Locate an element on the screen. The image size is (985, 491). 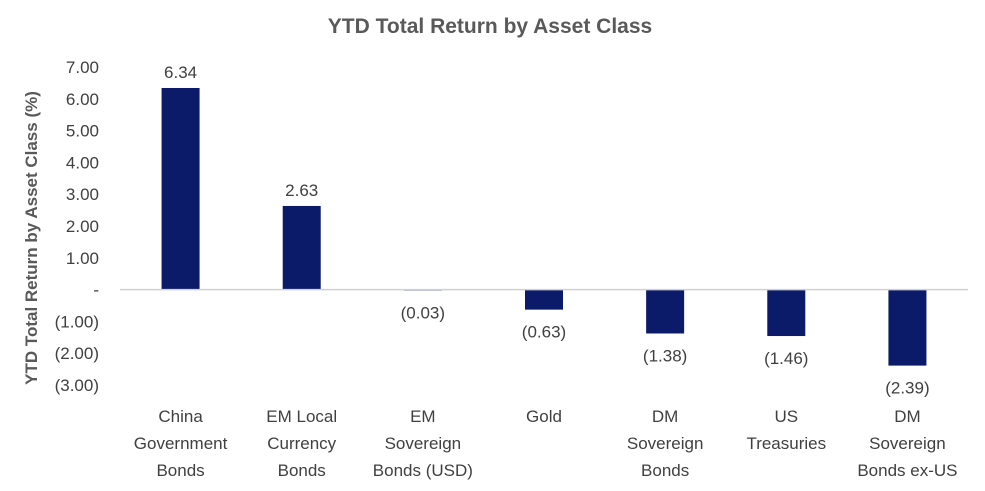
data-label: 6.34 is located at coordinates (180, 72).